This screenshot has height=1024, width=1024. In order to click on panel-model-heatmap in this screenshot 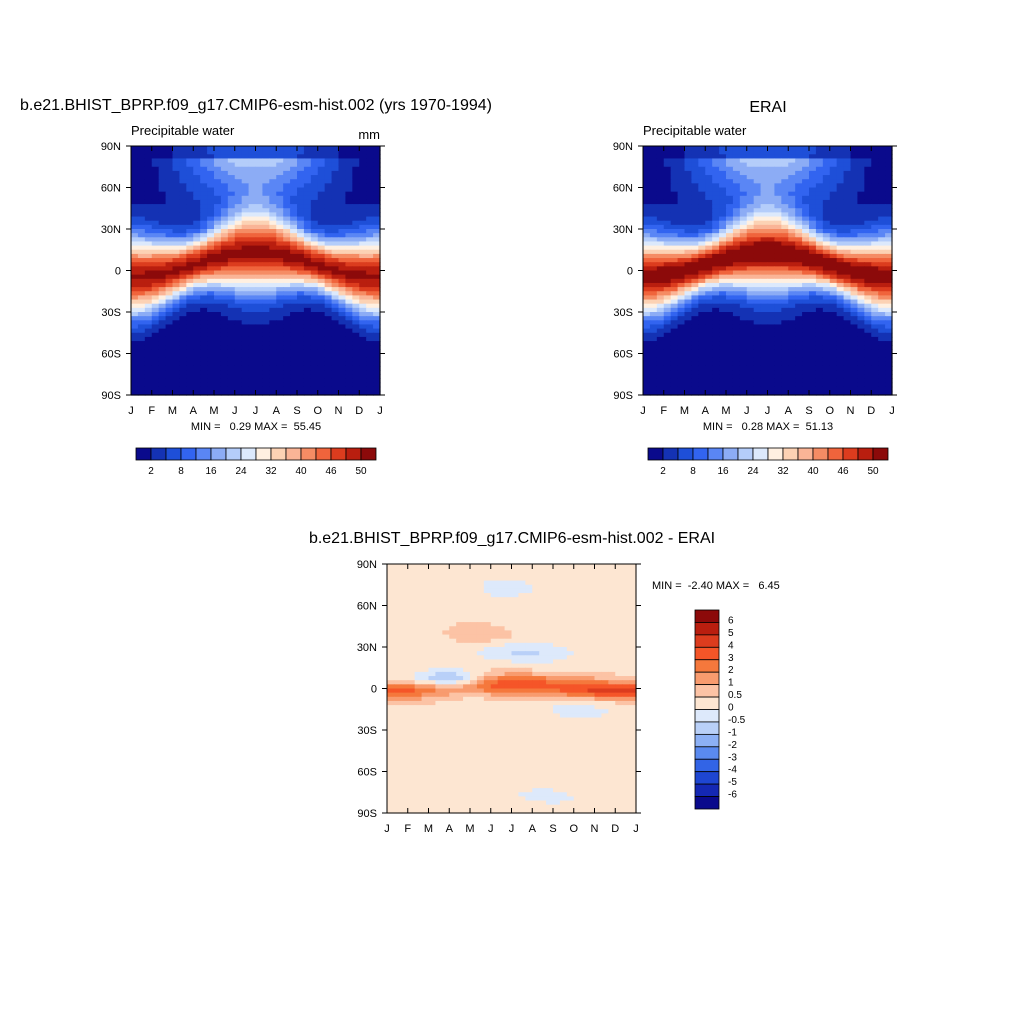, I will do `click(256, 271)`.